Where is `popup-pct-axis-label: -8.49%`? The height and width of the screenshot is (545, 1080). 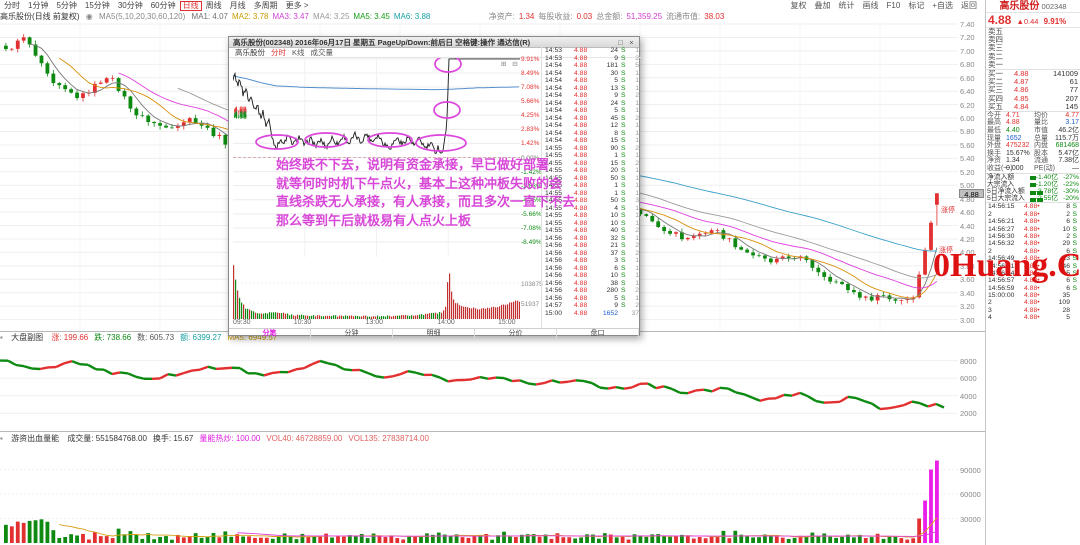 popup-pct-axis-label: -8.49% is located at coordinates (531, 242).